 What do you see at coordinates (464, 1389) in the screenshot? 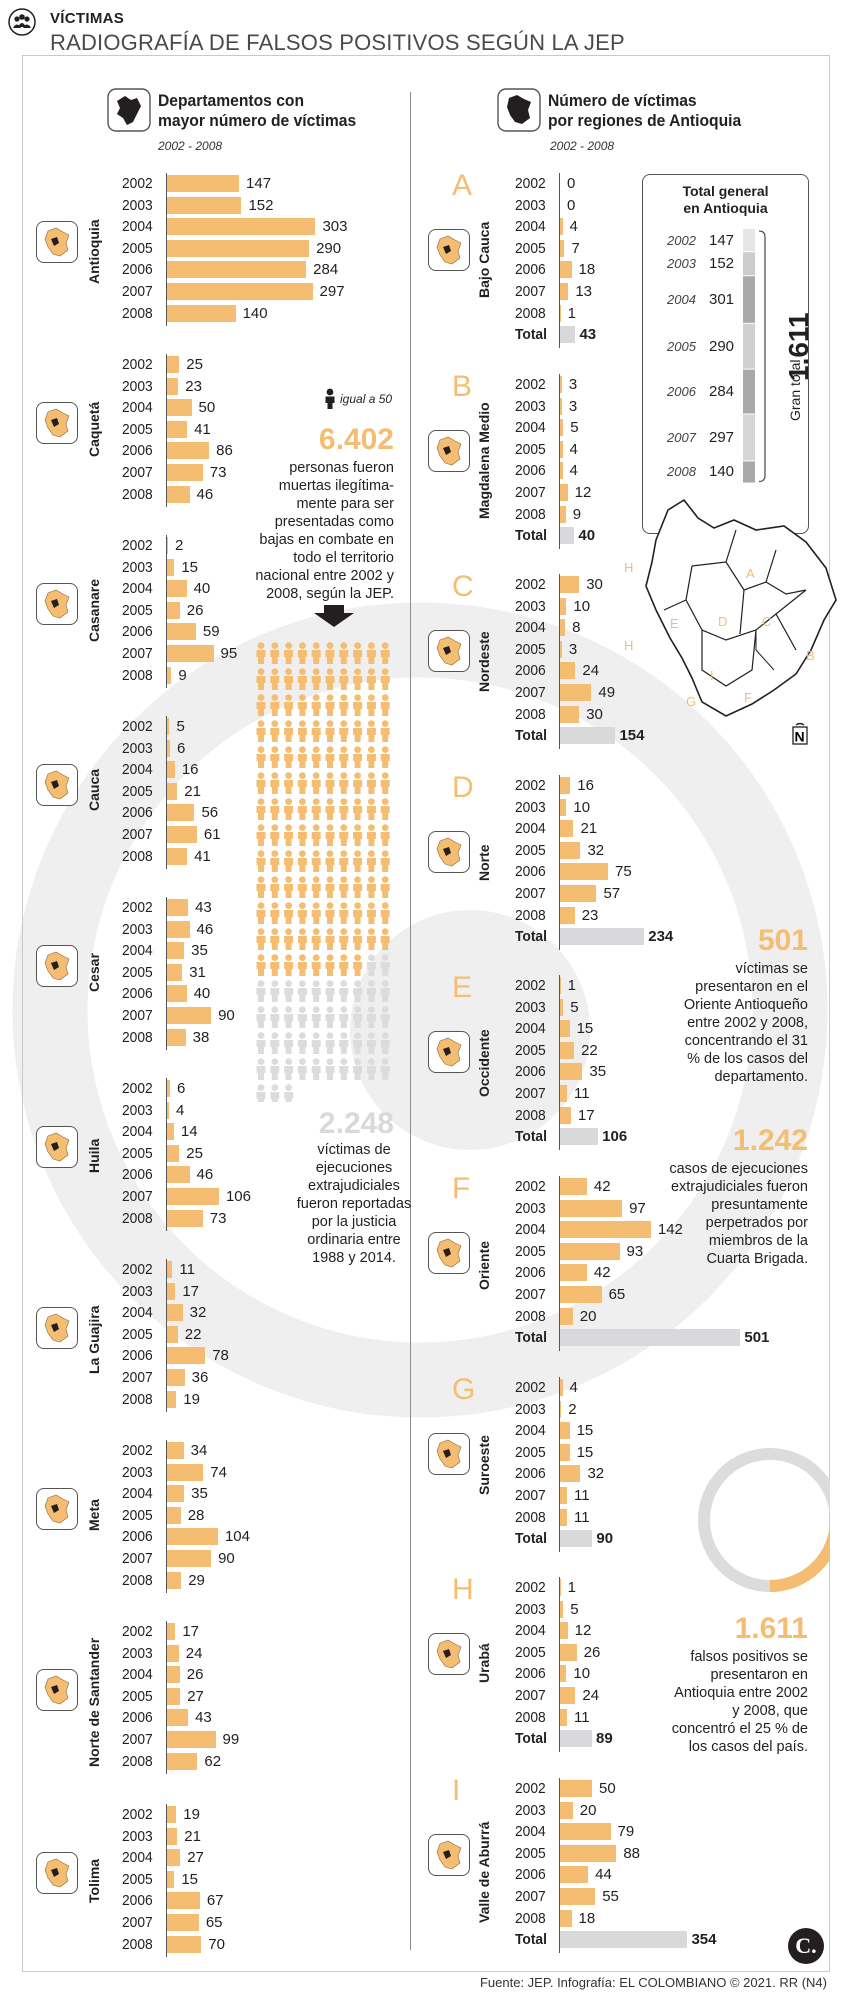
I see `region-letter-g: G` at bounding box center [464, 1389].